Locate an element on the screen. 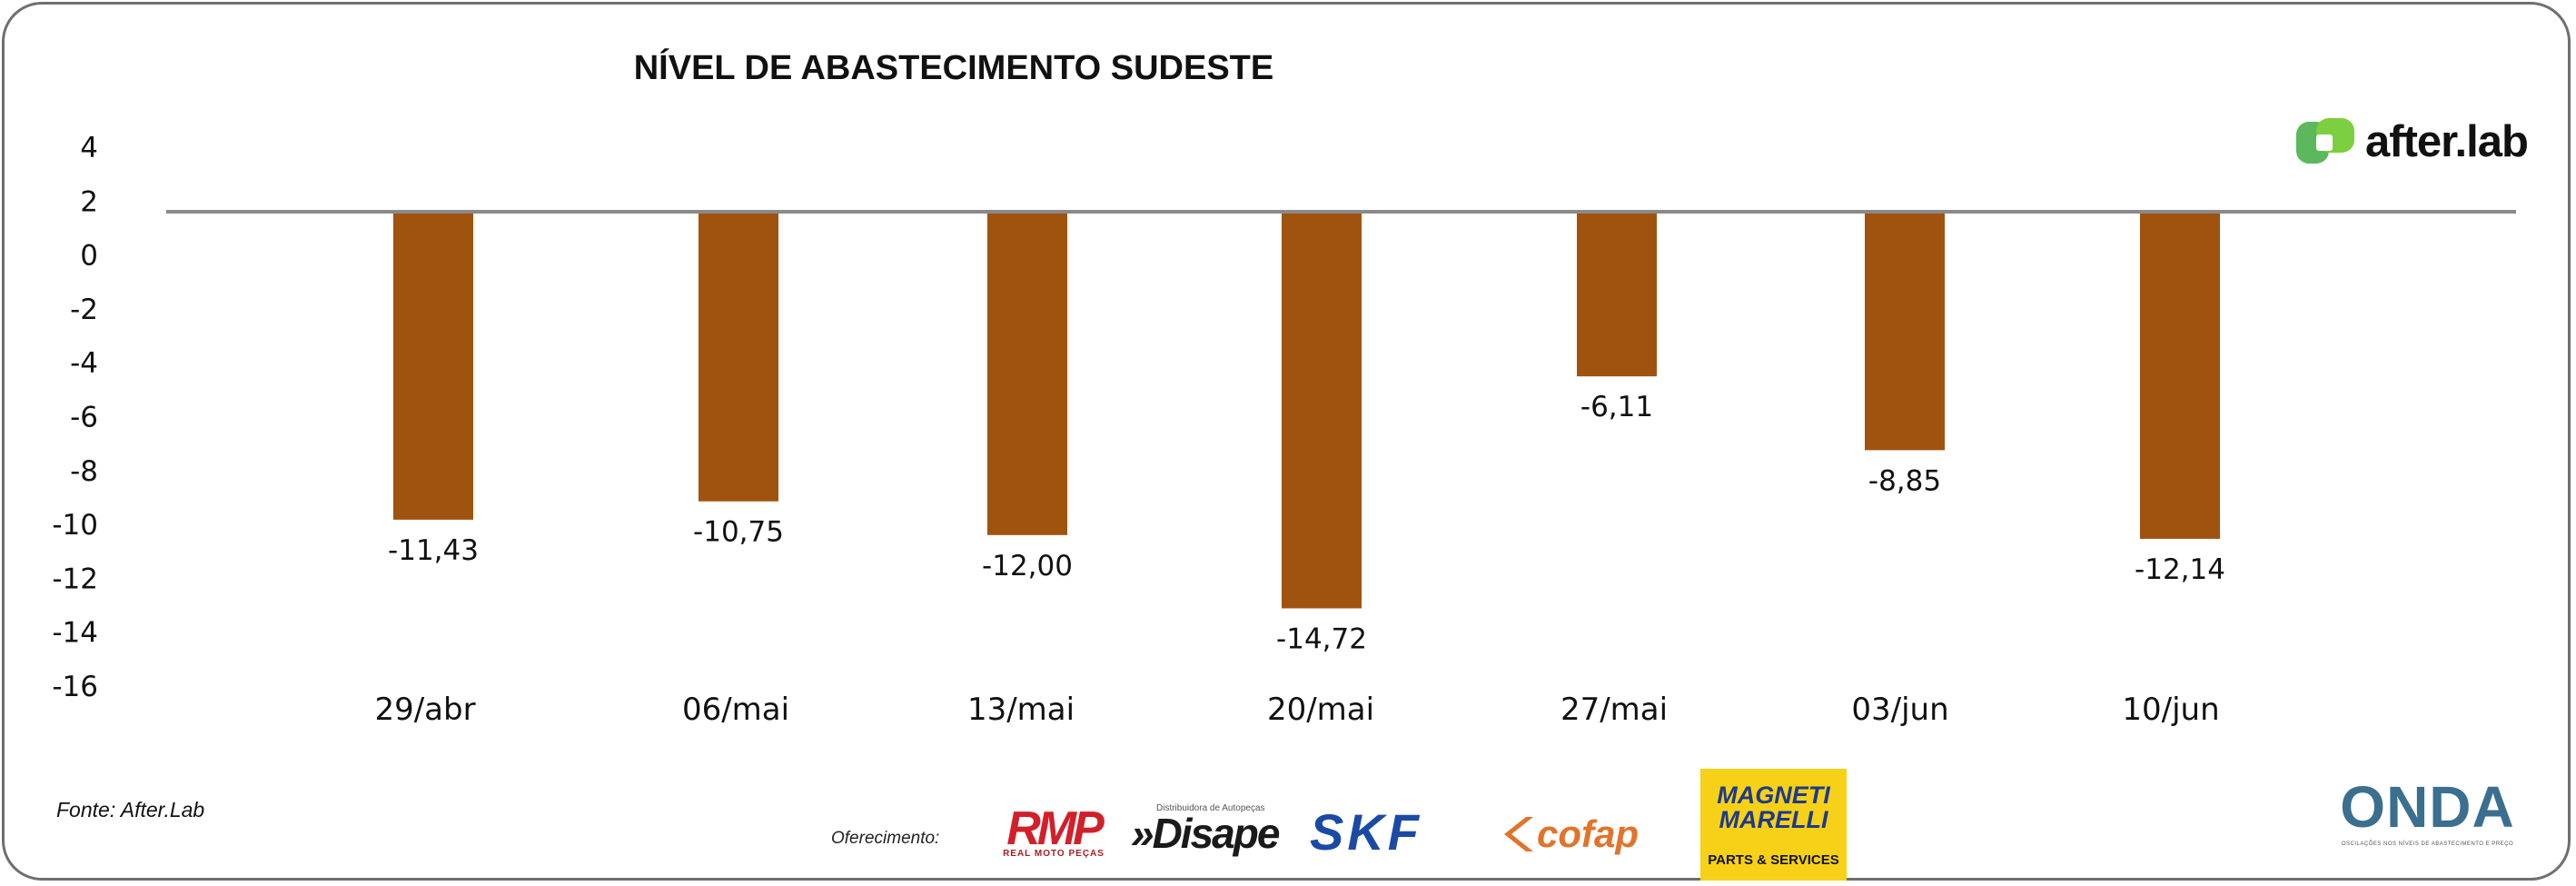 The height and width of the screenshot is (886, 2576). data-label: -6,11 is located at coordinates (1616, 407).